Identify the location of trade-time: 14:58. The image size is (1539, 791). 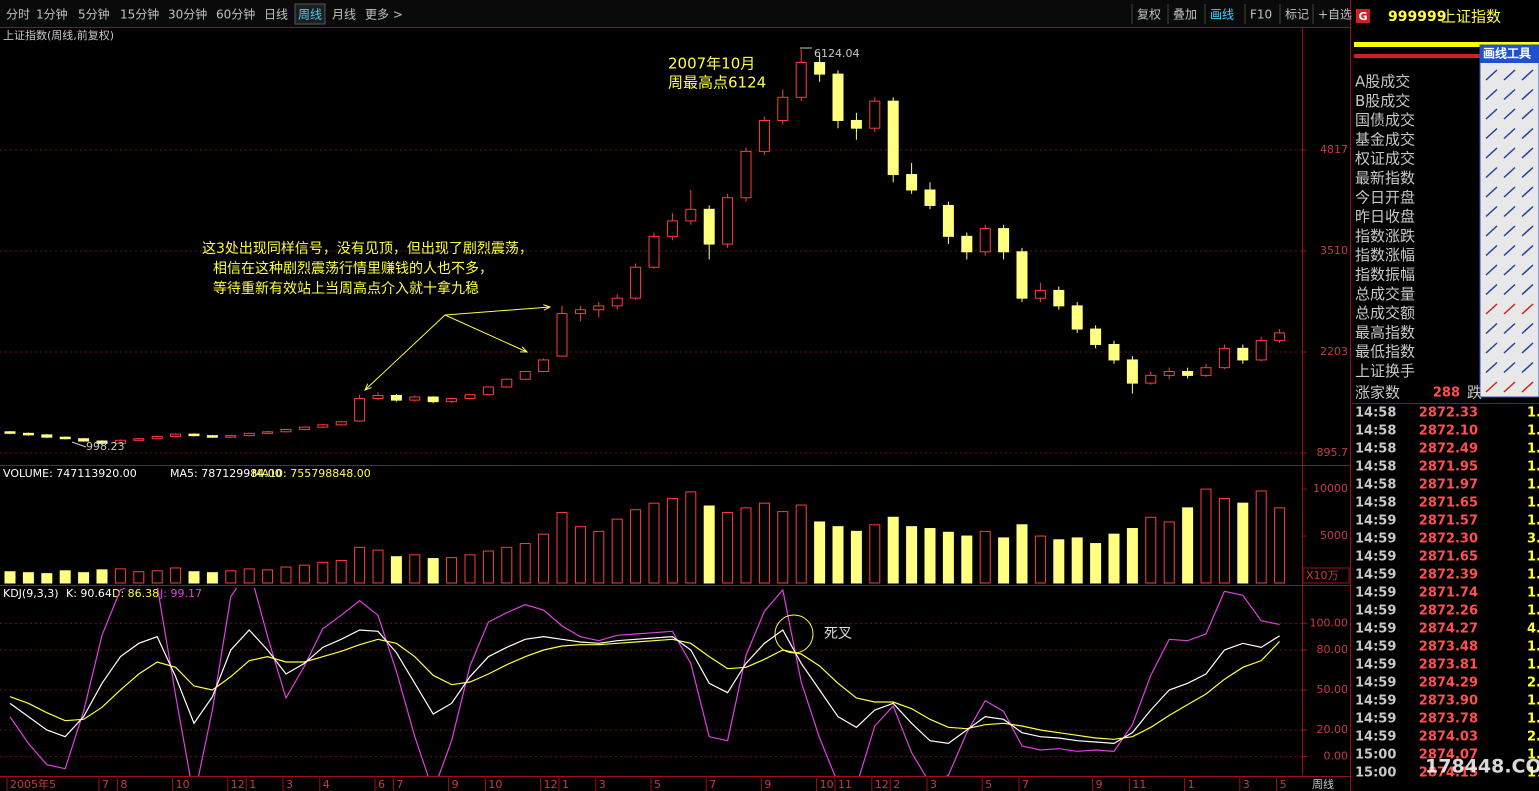
(1375, 467).